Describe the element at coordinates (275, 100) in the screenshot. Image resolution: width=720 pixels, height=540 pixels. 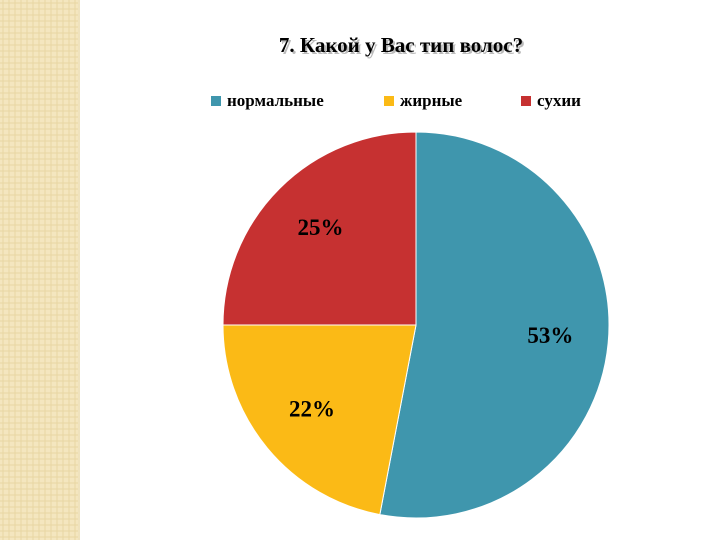
I see `legend-label: нормальные` at that location.